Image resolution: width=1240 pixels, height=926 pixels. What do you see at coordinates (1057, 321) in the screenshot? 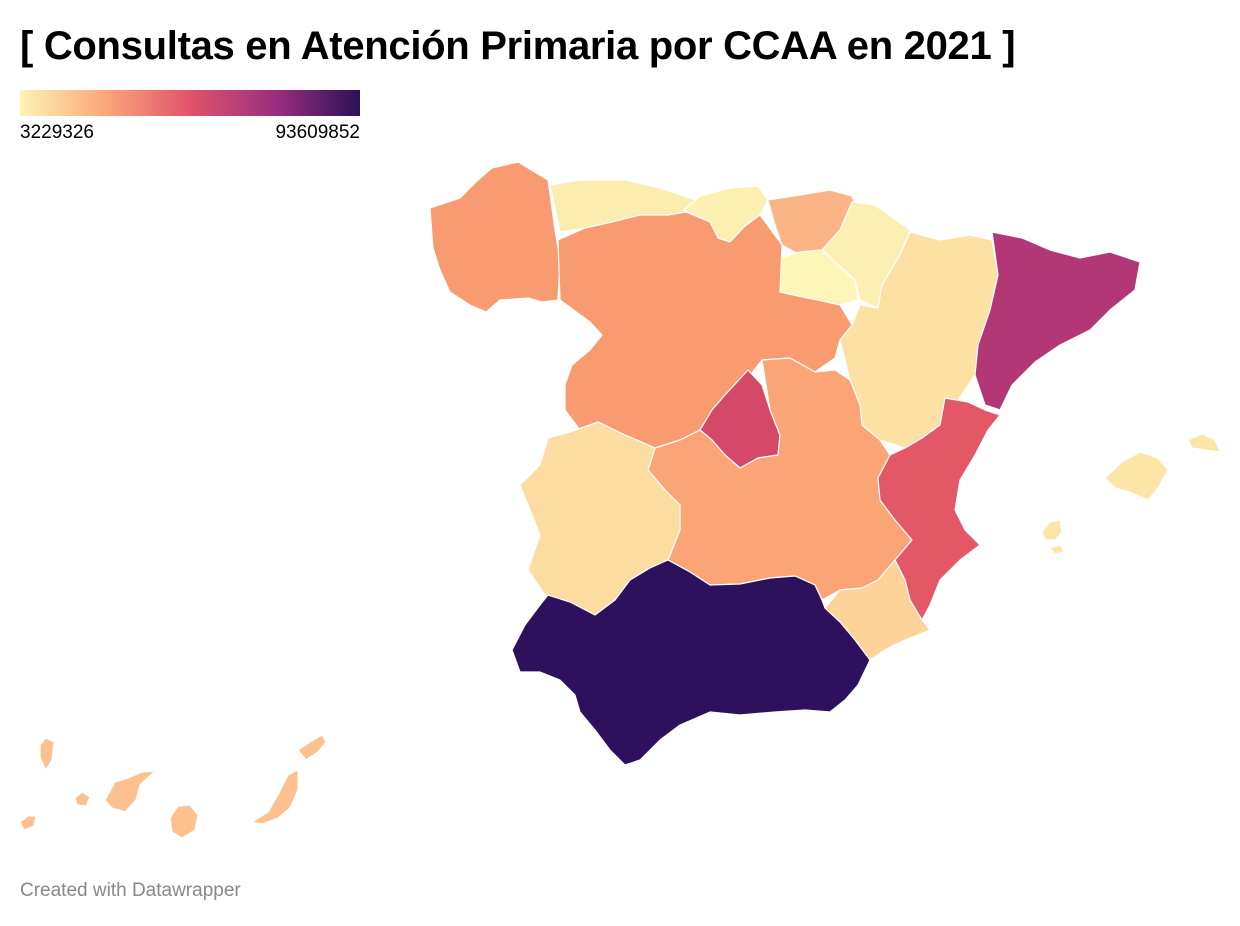
I see `region-cataluna` at bounding box center [1057, 321].